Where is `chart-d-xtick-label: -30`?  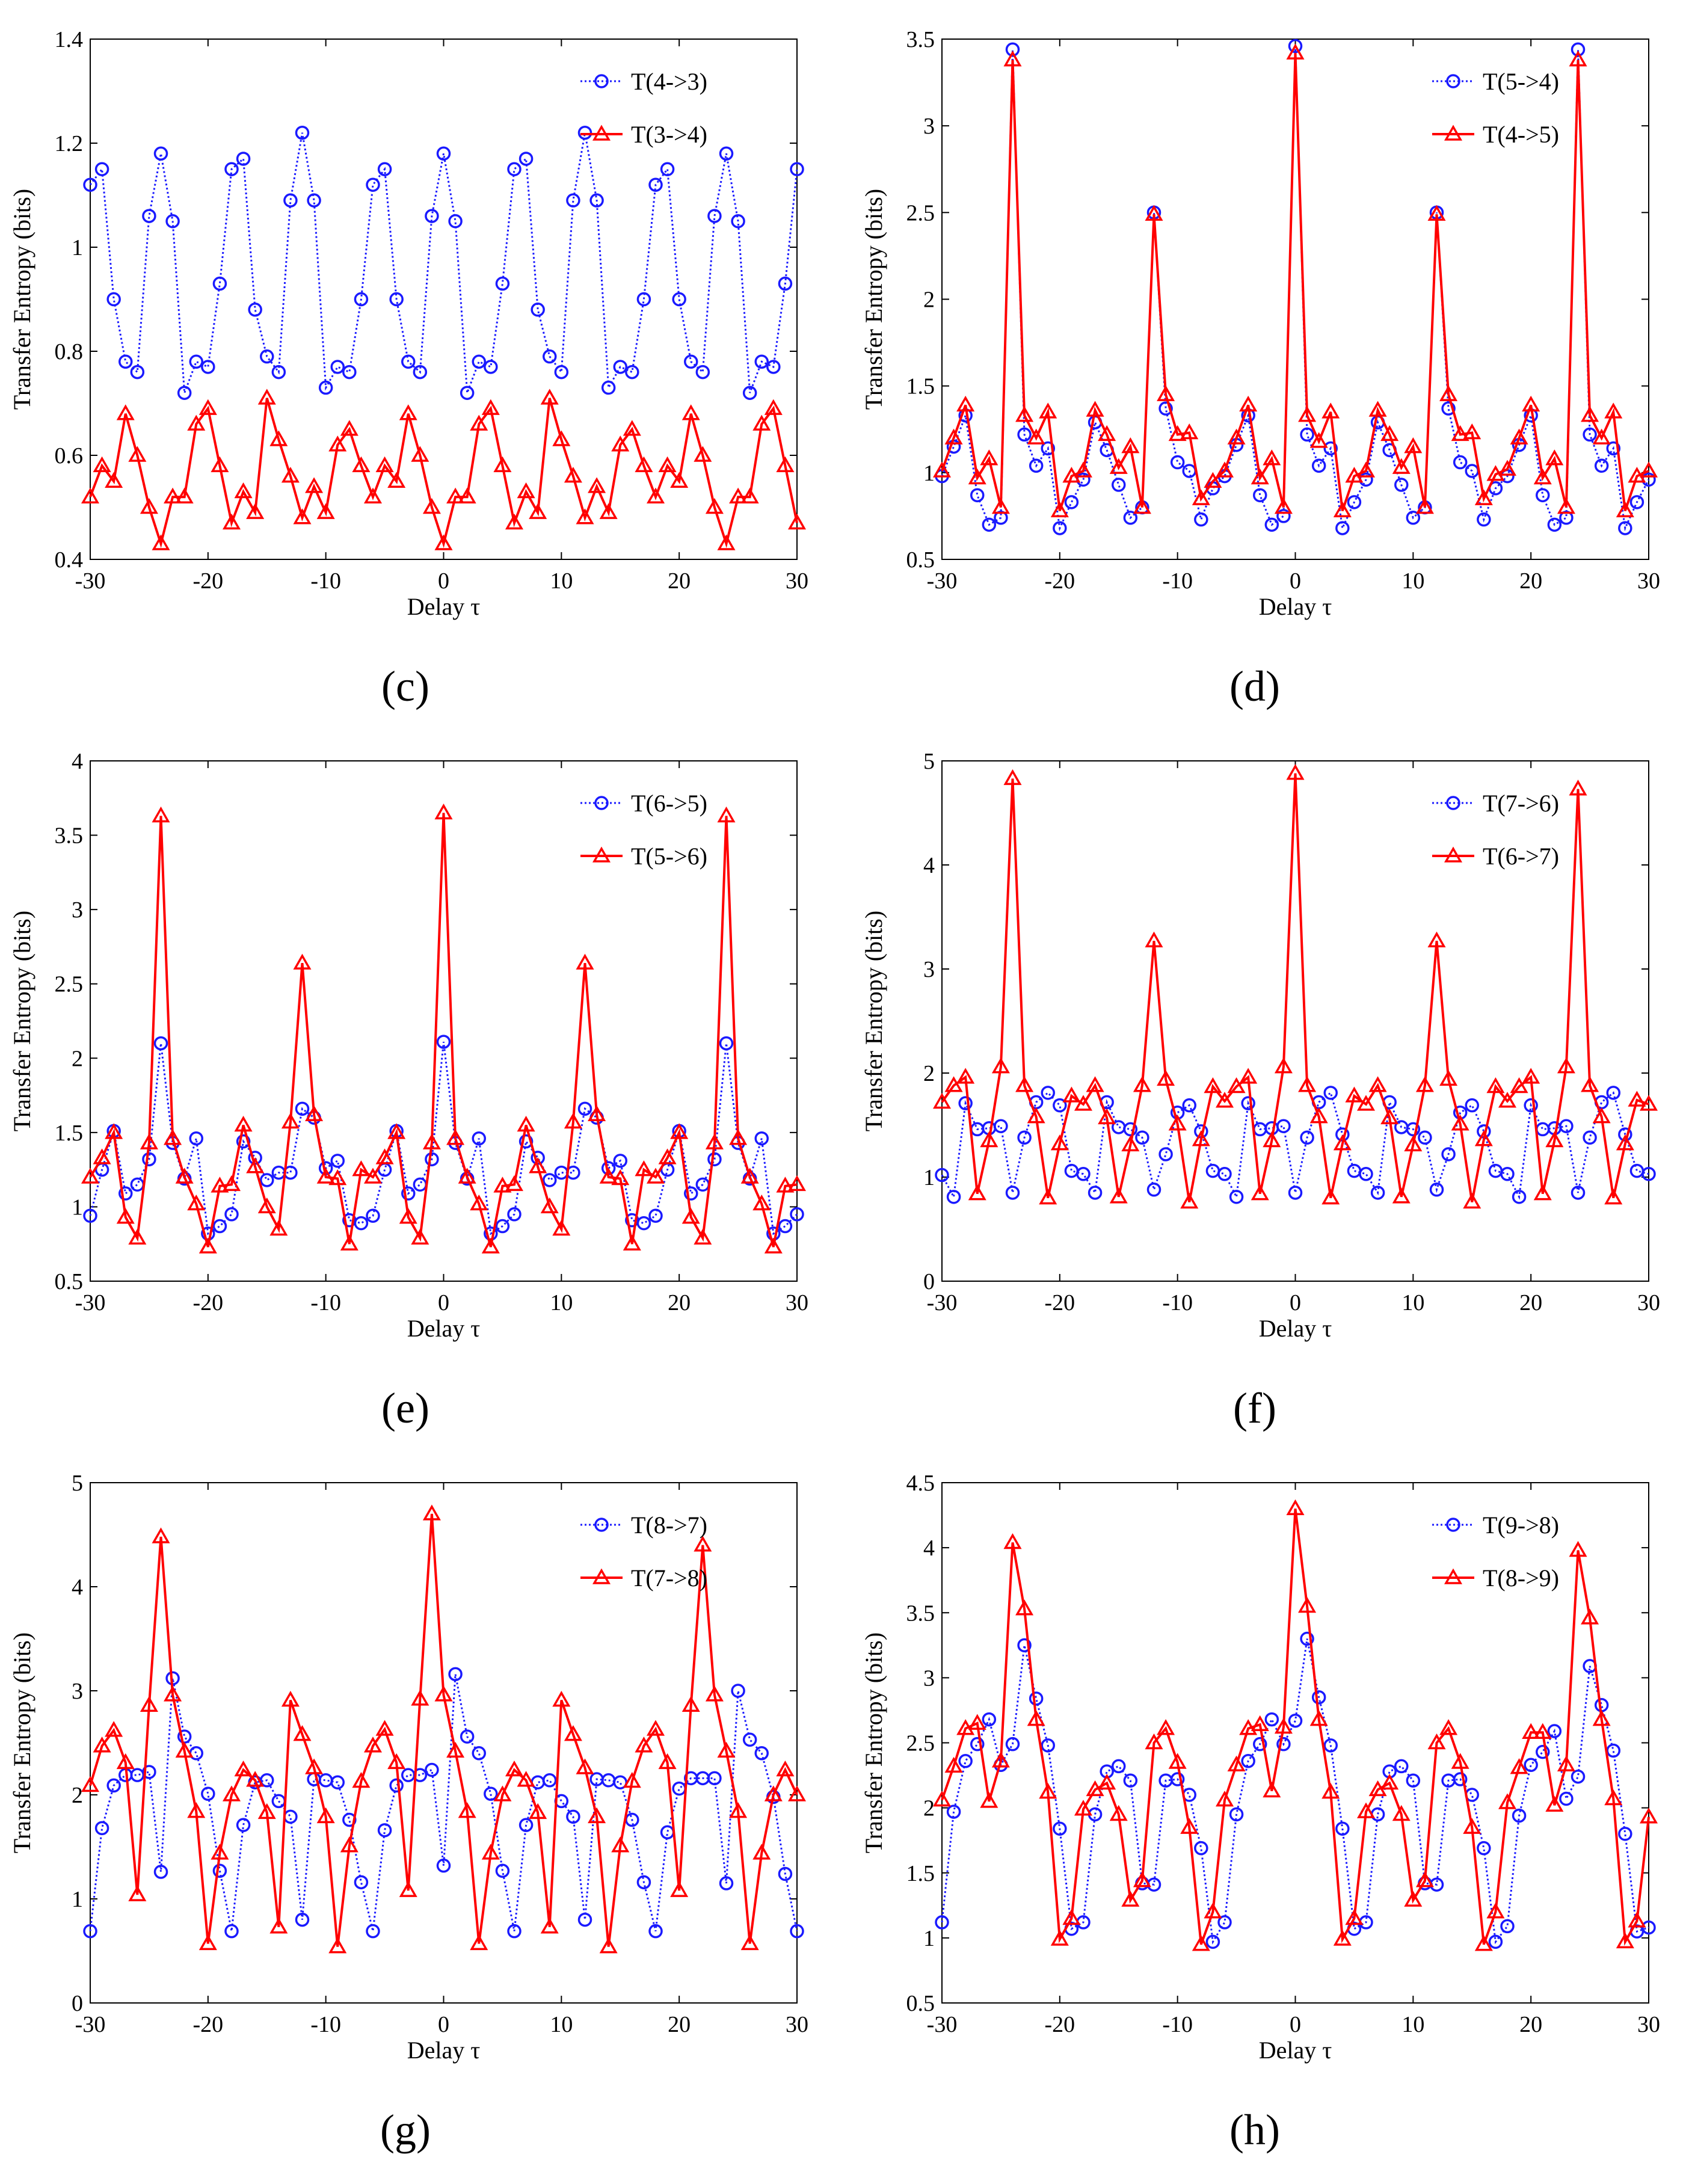
chart-d-xtick-label: -30 is located at coordinates (942, 581).